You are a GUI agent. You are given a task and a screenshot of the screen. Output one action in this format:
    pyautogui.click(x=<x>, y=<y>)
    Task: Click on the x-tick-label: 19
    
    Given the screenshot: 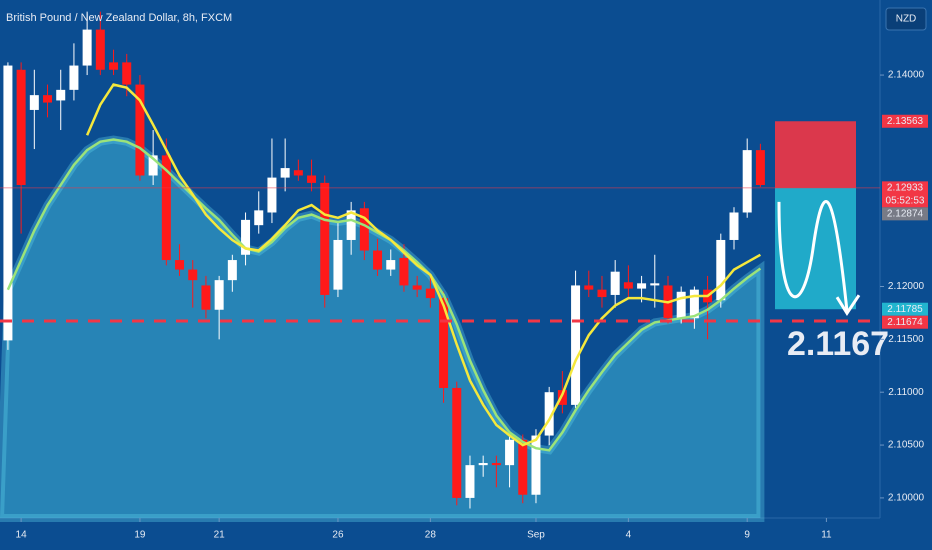 What is the action you would take?
    pyautogui.click(x=140, y=535)
    